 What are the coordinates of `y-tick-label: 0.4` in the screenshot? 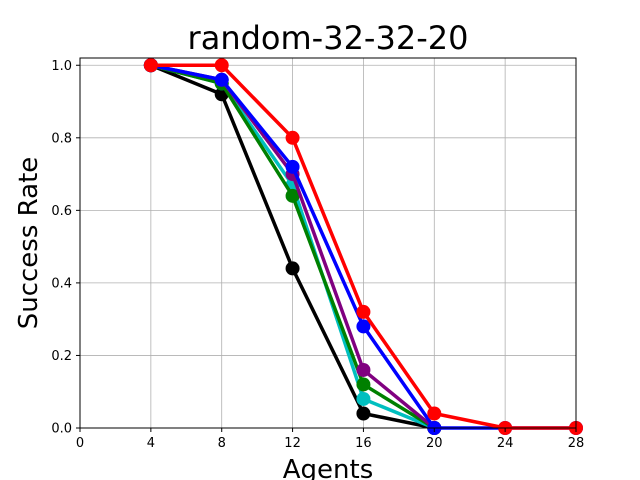 It's located at (61, 283).